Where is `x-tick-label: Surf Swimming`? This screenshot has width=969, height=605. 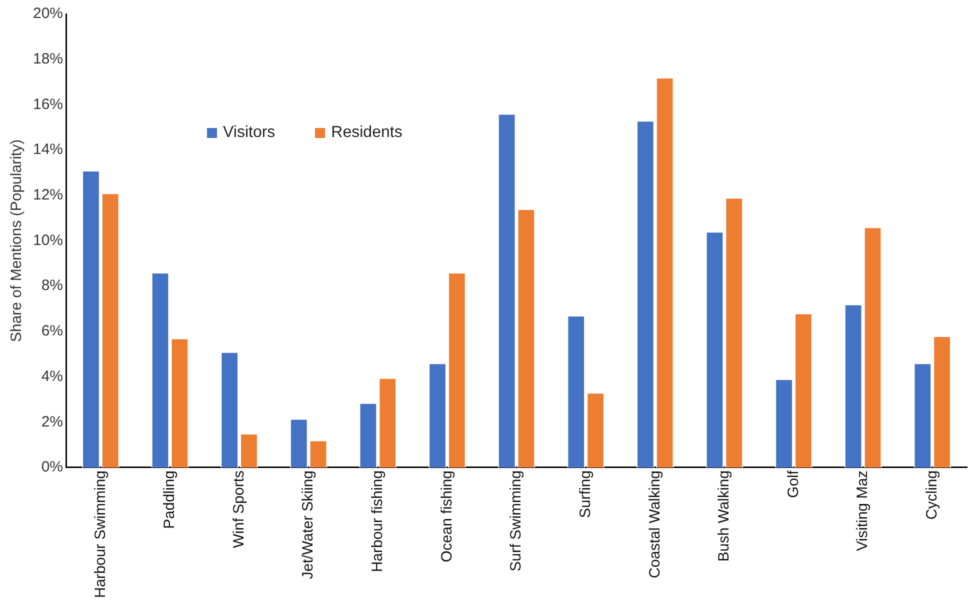
x-tick-label: Surf Swimming is located at coordinates (516, 521).